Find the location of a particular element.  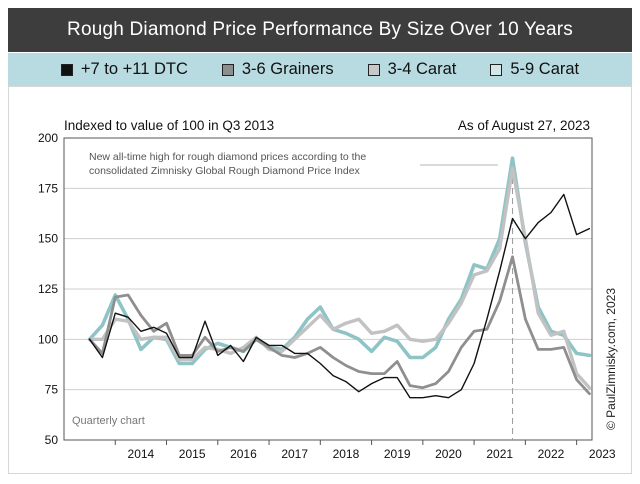

legend-item-5-9-carat: 5-9 Carat is located at coordinates (534, 69).